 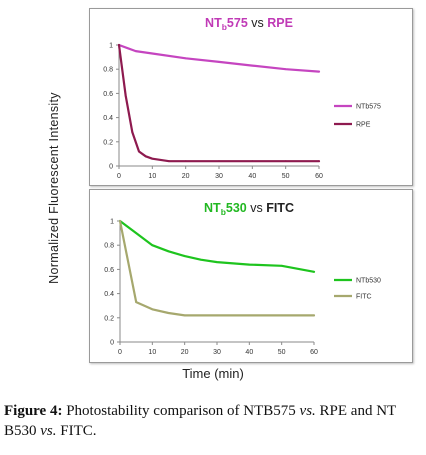 What do you see at coordinates (236, 208) in the screenshot?
I see `chart-title-dye-number: 530` at bounding box center [236, 208].